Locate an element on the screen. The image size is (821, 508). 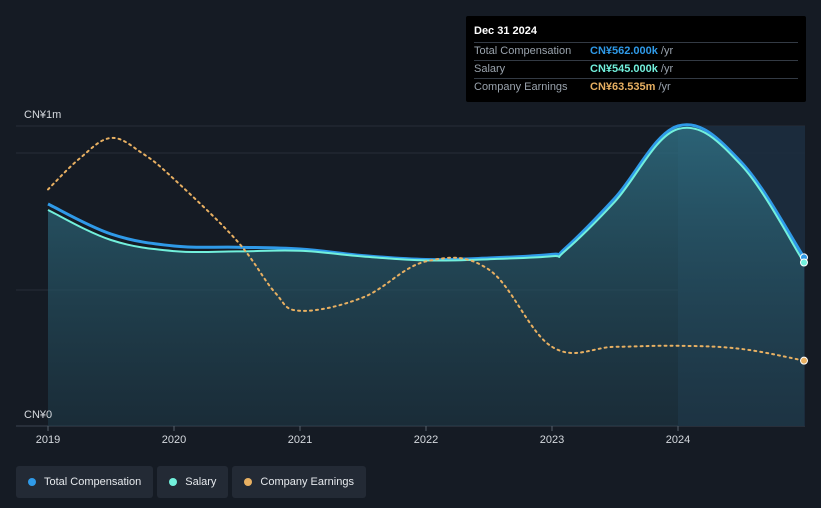
tooltip-row-earnings: Company Earnings CN¥63.535m /yr is located at coordinates (636, 87).